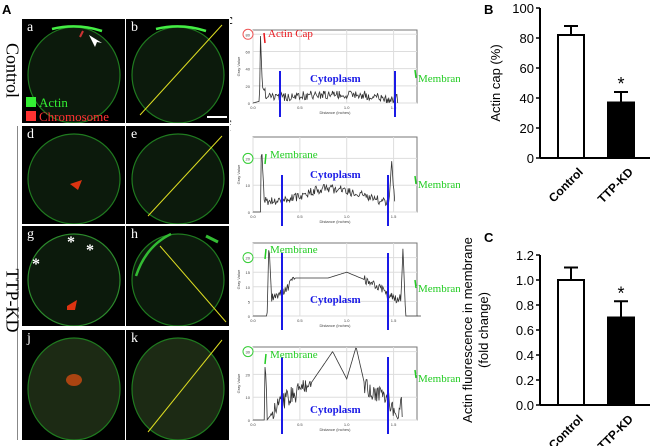  I want to click on y-tick-label: 0.0, so click(525, 405).